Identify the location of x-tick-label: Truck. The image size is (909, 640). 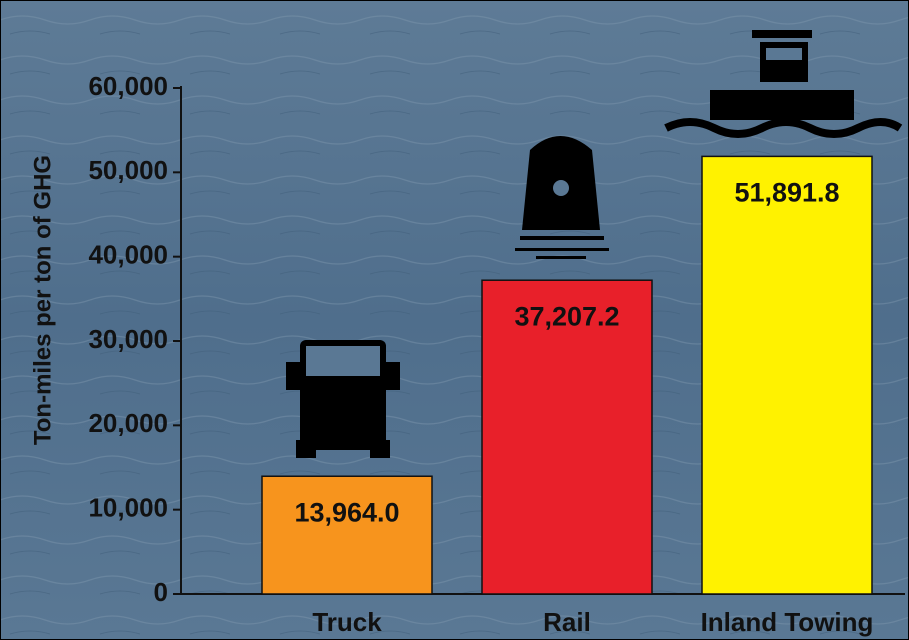
(347, 622).